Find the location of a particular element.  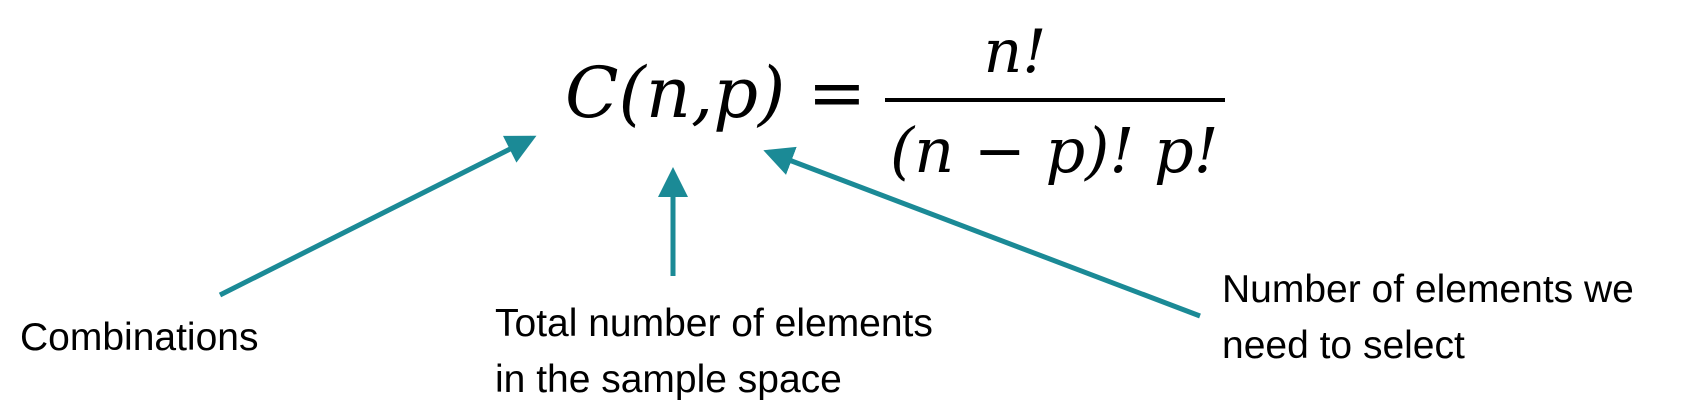

combination-notation: C(n,p) = is located at coordinates (716, 93).